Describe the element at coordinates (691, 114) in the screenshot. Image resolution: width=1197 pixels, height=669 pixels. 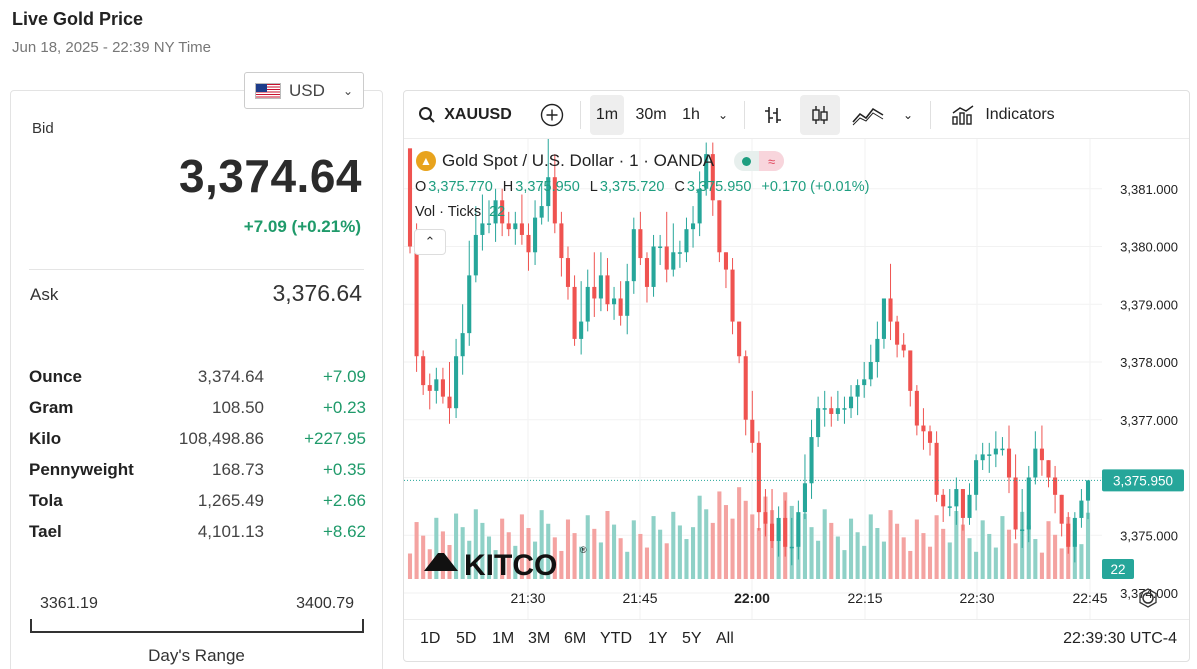
I see `interval-1h: 1h` at that location.